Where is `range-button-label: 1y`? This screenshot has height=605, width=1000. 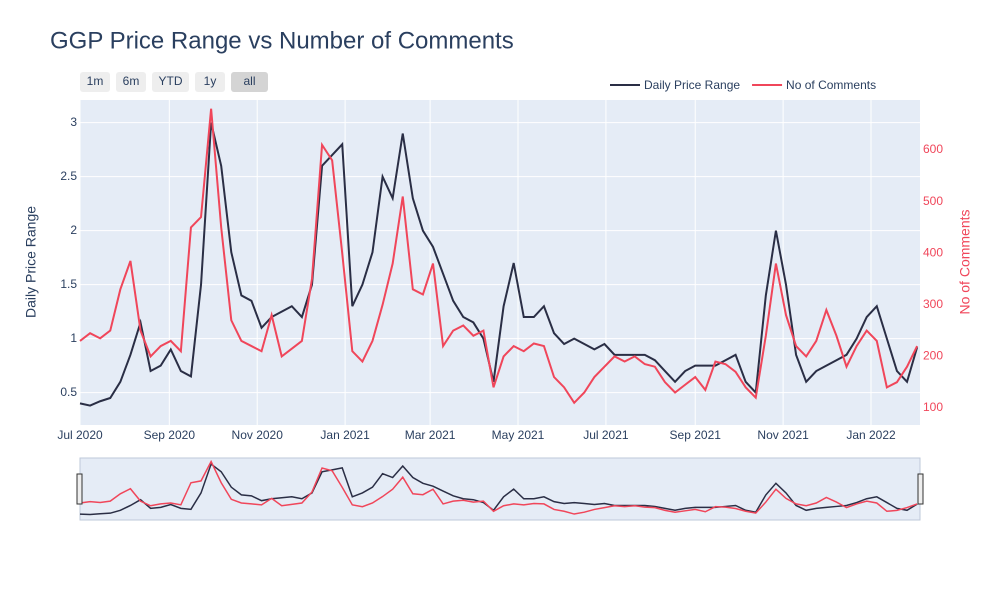
range-button-label: 1y is located at coordinates (210, 81).